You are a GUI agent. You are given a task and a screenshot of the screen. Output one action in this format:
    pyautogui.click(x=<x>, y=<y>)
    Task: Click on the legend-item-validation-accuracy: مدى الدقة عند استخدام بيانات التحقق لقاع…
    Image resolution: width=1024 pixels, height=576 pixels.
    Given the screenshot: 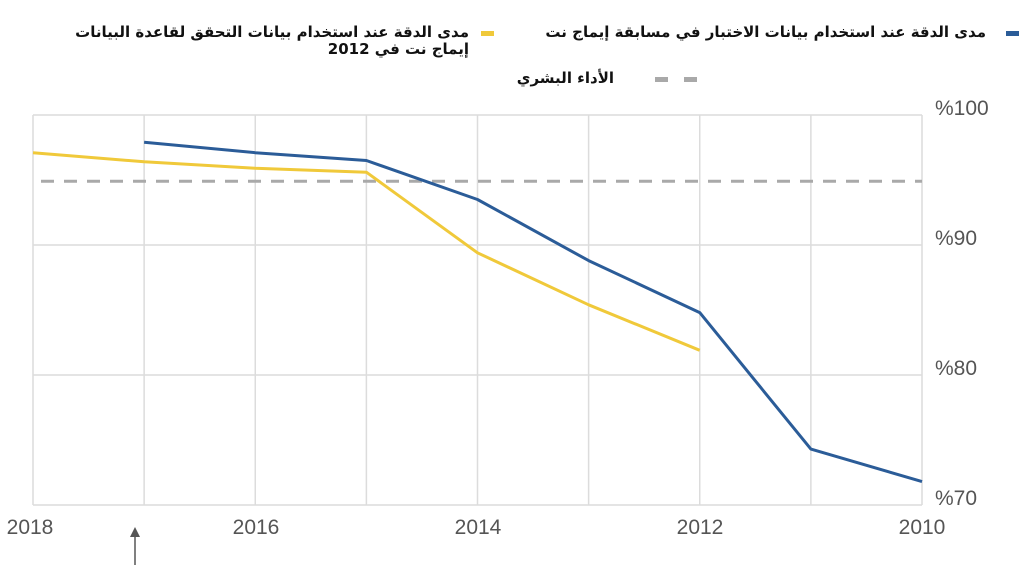 What is the action you would take?
    pyautogui.click(x=272, y=41)
    